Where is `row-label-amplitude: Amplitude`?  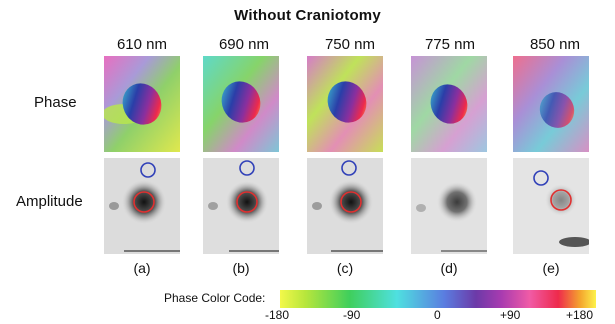 row-label-amplitude: Amplitude is located at coordinates (49, 201).